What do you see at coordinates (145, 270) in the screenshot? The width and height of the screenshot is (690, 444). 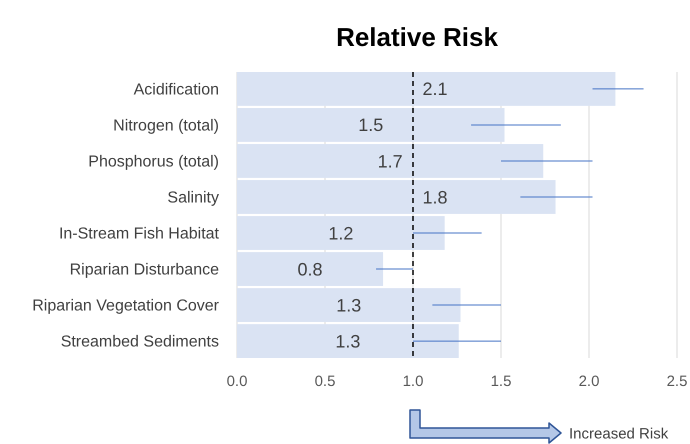 I see `y-tick-label: Riparian Disturbance` at bounding box center [145, 270].